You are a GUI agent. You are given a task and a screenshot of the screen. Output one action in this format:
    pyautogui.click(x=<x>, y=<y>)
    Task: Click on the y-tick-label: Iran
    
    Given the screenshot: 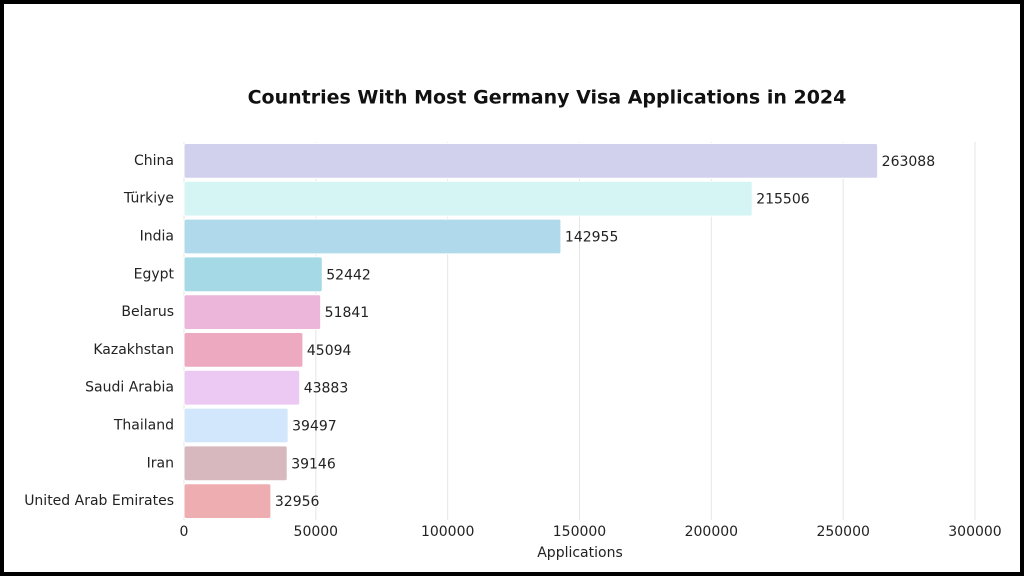 What is the action you would take?
    pyautogui.click(x=160, y=463)
    